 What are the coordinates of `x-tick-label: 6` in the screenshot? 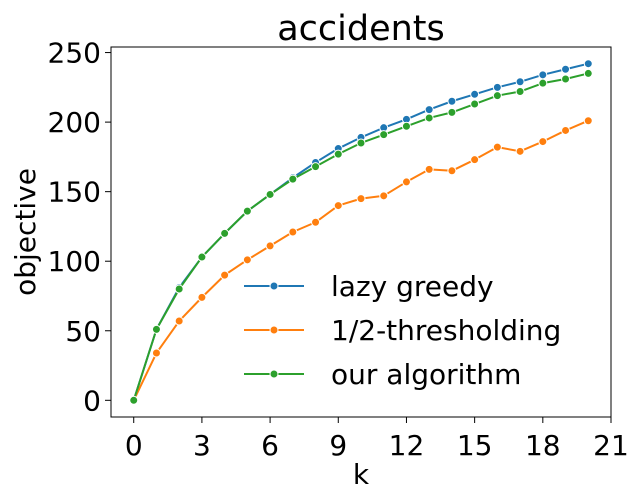 It's located at (270, 445).